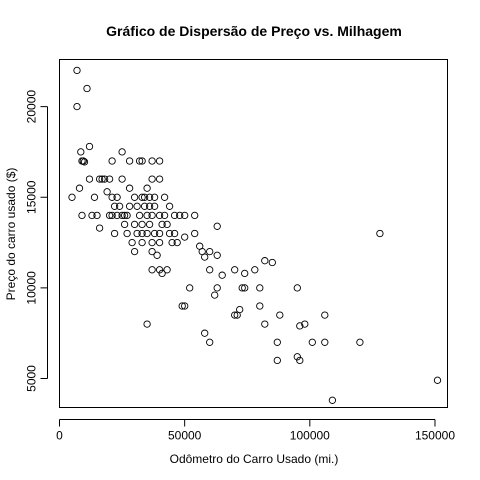 This screenshot has width=480, height=480. I want to click on y-tick-label: 15000, so click(32, 197).